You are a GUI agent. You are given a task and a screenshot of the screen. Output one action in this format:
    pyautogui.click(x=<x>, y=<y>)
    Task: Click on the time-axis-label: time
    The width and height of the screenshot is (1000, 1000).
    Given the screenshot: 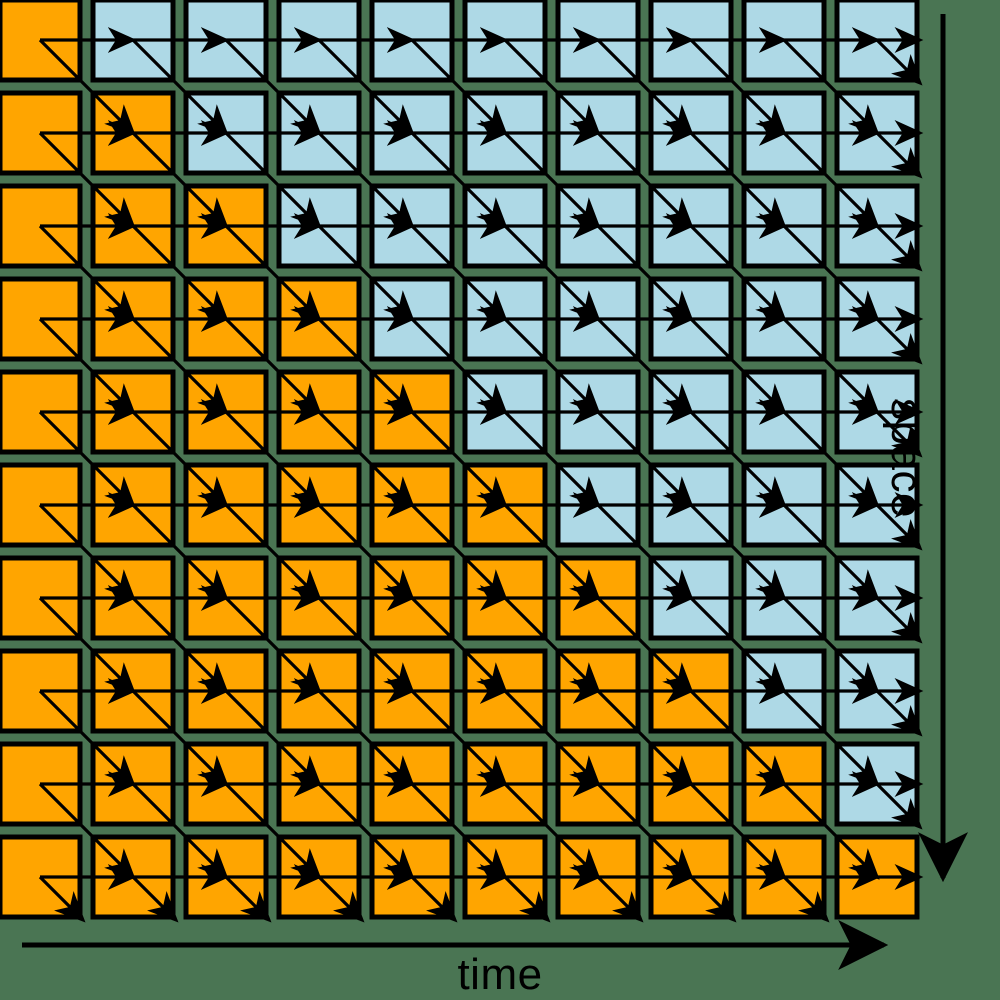 What is the action you would take?
    pyautogui.click(x=500, y=974)
    